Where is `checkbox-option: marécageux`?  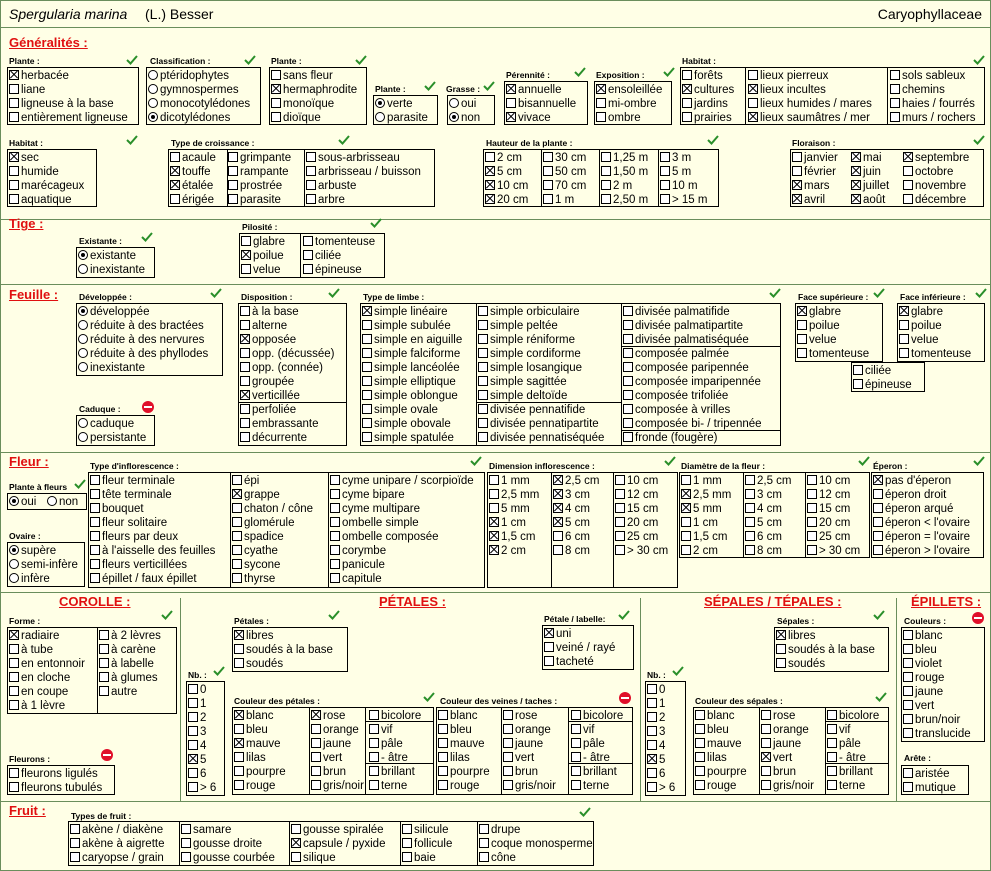
checkbox-option: marécageux is located at coordinates (46, 186).